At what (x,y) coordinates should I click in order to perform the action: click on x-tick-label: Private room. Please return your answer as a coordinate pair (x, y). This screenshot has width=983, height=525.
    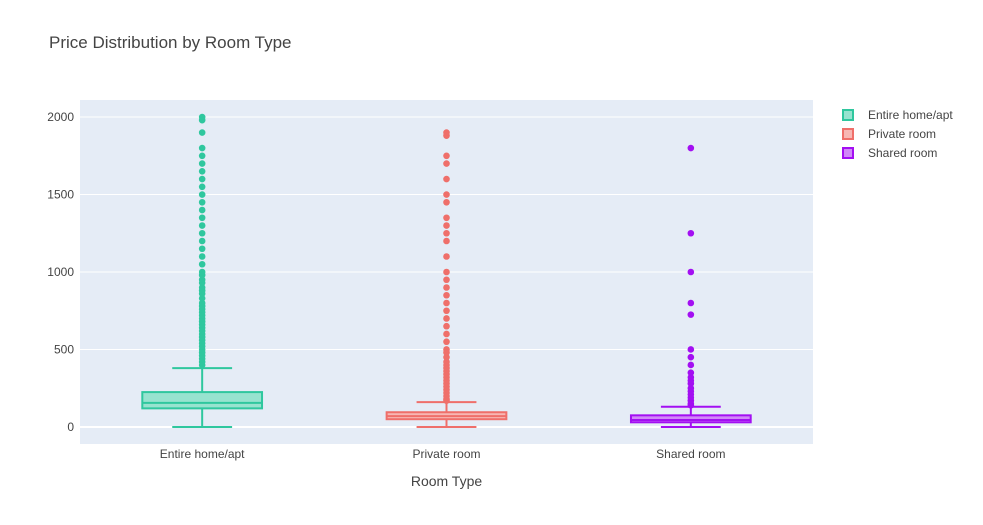
    Looking at the image, I should click on (446, 454).